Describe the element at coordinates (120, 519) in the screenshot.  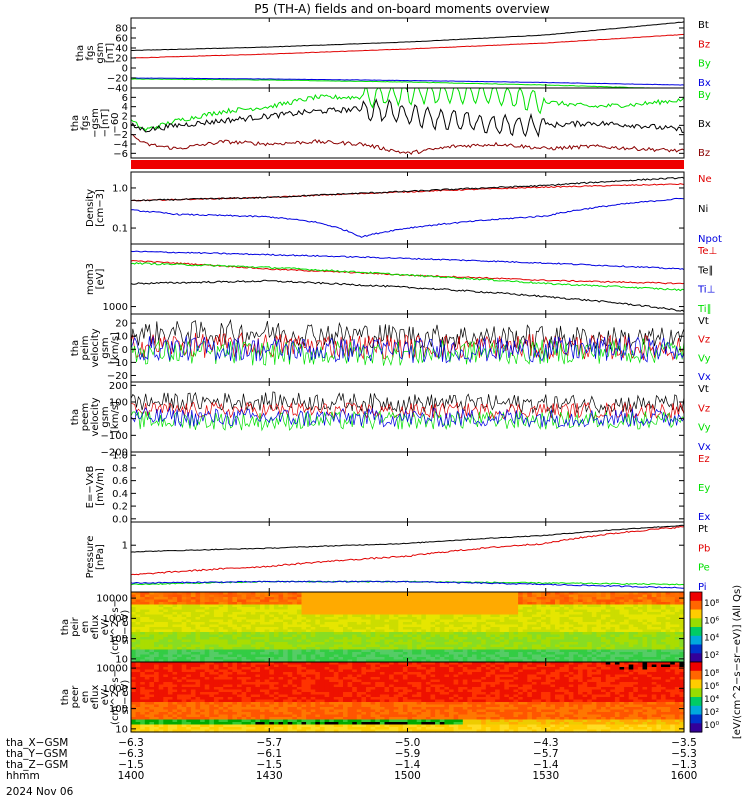
I see `y-tick-label: 0.0` at that location.